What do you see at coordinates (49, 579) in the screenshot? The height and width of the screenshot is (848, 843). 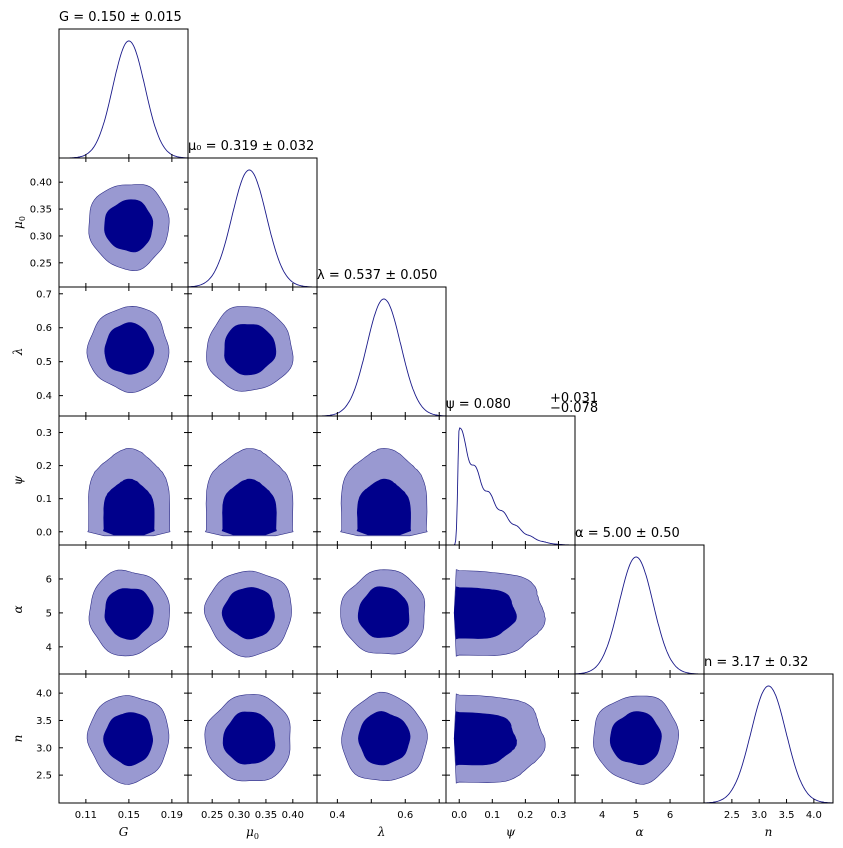 I see `y-tick-label: 6` at bounding box center [49, 579].